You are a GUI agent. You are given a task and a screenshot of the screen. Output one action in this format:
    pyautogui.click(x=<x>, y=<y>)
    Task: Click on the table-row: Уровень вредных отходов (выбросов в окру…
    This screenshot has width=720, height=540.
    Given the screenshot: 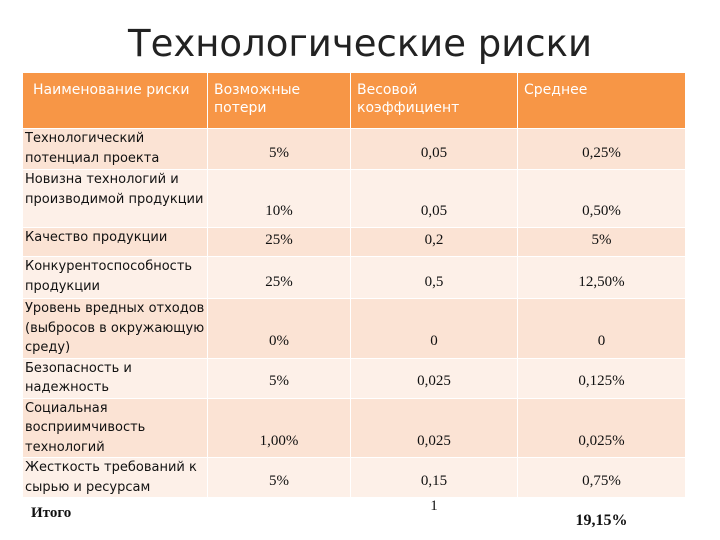 What is the action you would take?
    pyautogui.click(x=354, y=328)
    